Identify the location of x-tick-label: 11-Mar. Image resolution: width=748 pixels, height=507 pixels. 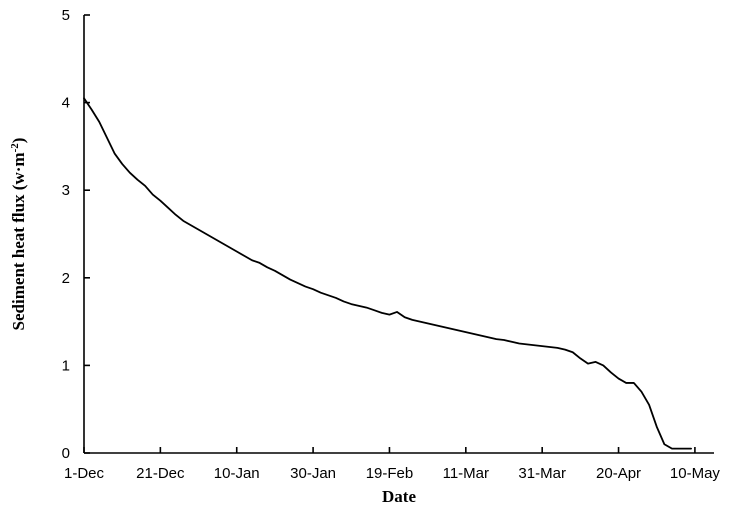
(466, 473).